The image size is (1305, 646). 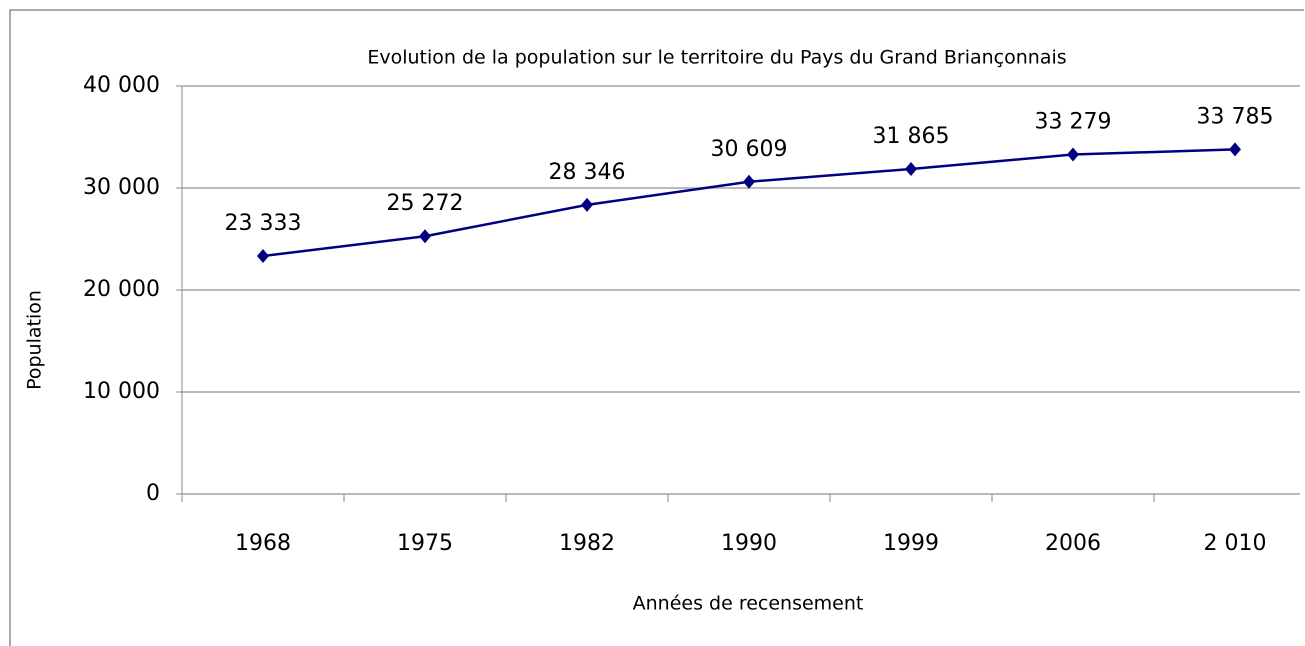 What do you see at coordinates (121, 391) in the screenshot?
I see `y-tick-label: 10 000` at bounding box center [121, 391].